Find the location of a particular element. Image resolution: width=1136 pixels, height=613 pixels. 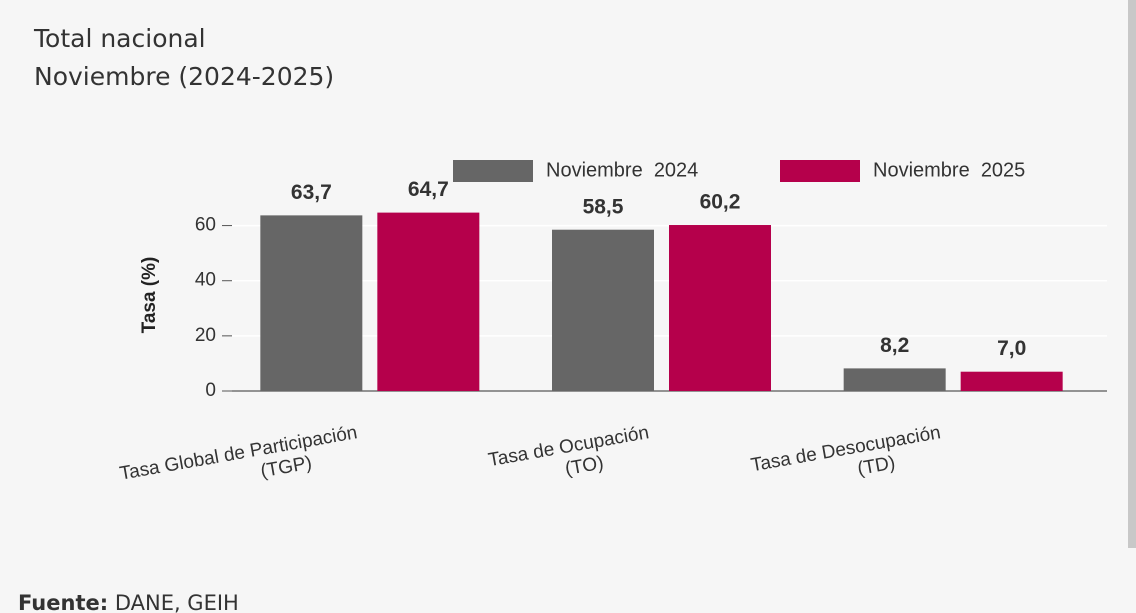

legend-label: Noviembre 2025 is located at coordinates (949, 170).